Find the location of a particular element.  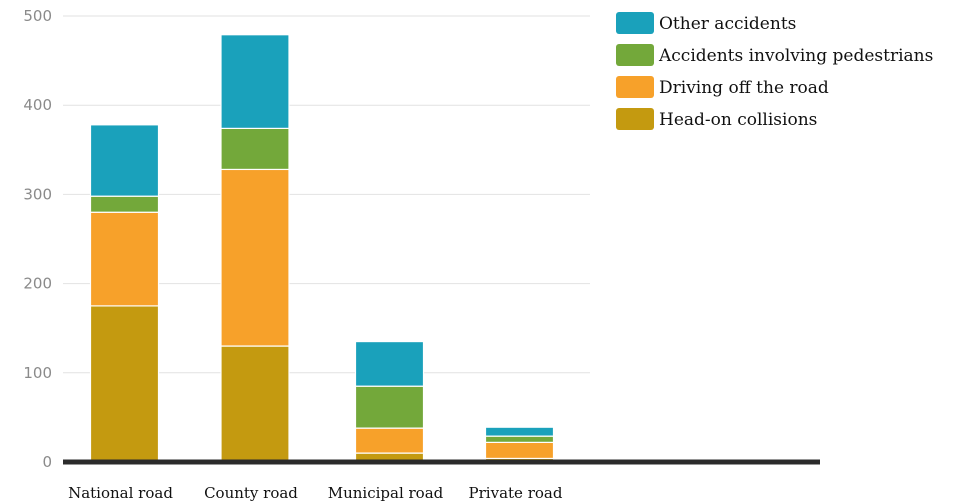

x-tick-label: Private road is located at coordinates (516, 493).